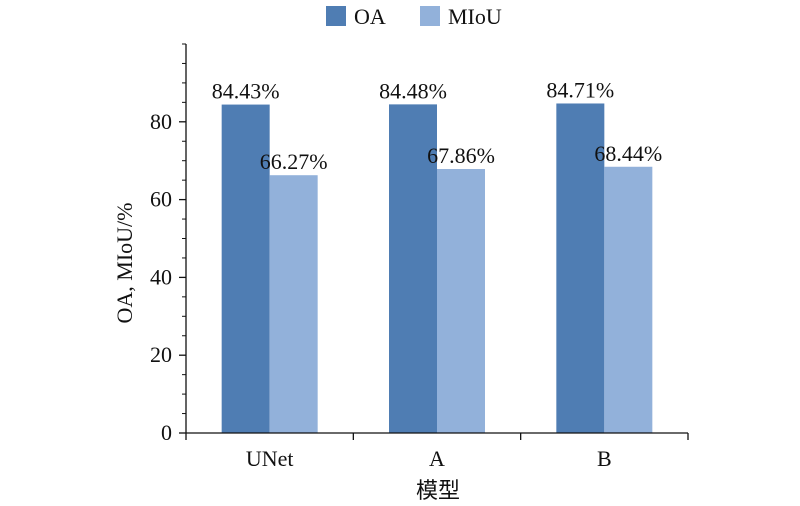 The width and height of the screenshot is (800, 506). Describe the element at coordinates (438, 491) in the screenshot. I see `x-axis-title: 模型` at that location.